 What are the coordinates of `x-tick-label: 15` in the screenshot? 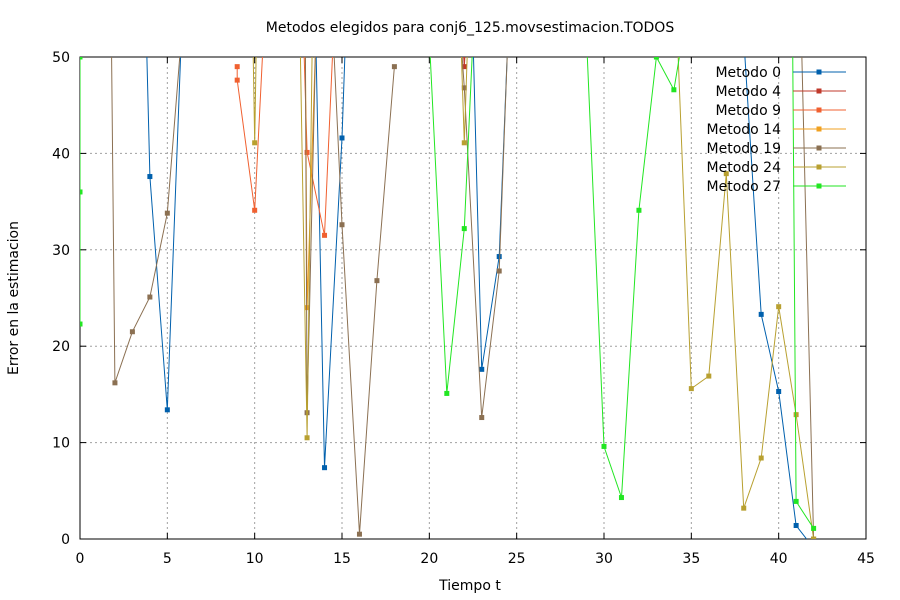 It's located at (342, 559).